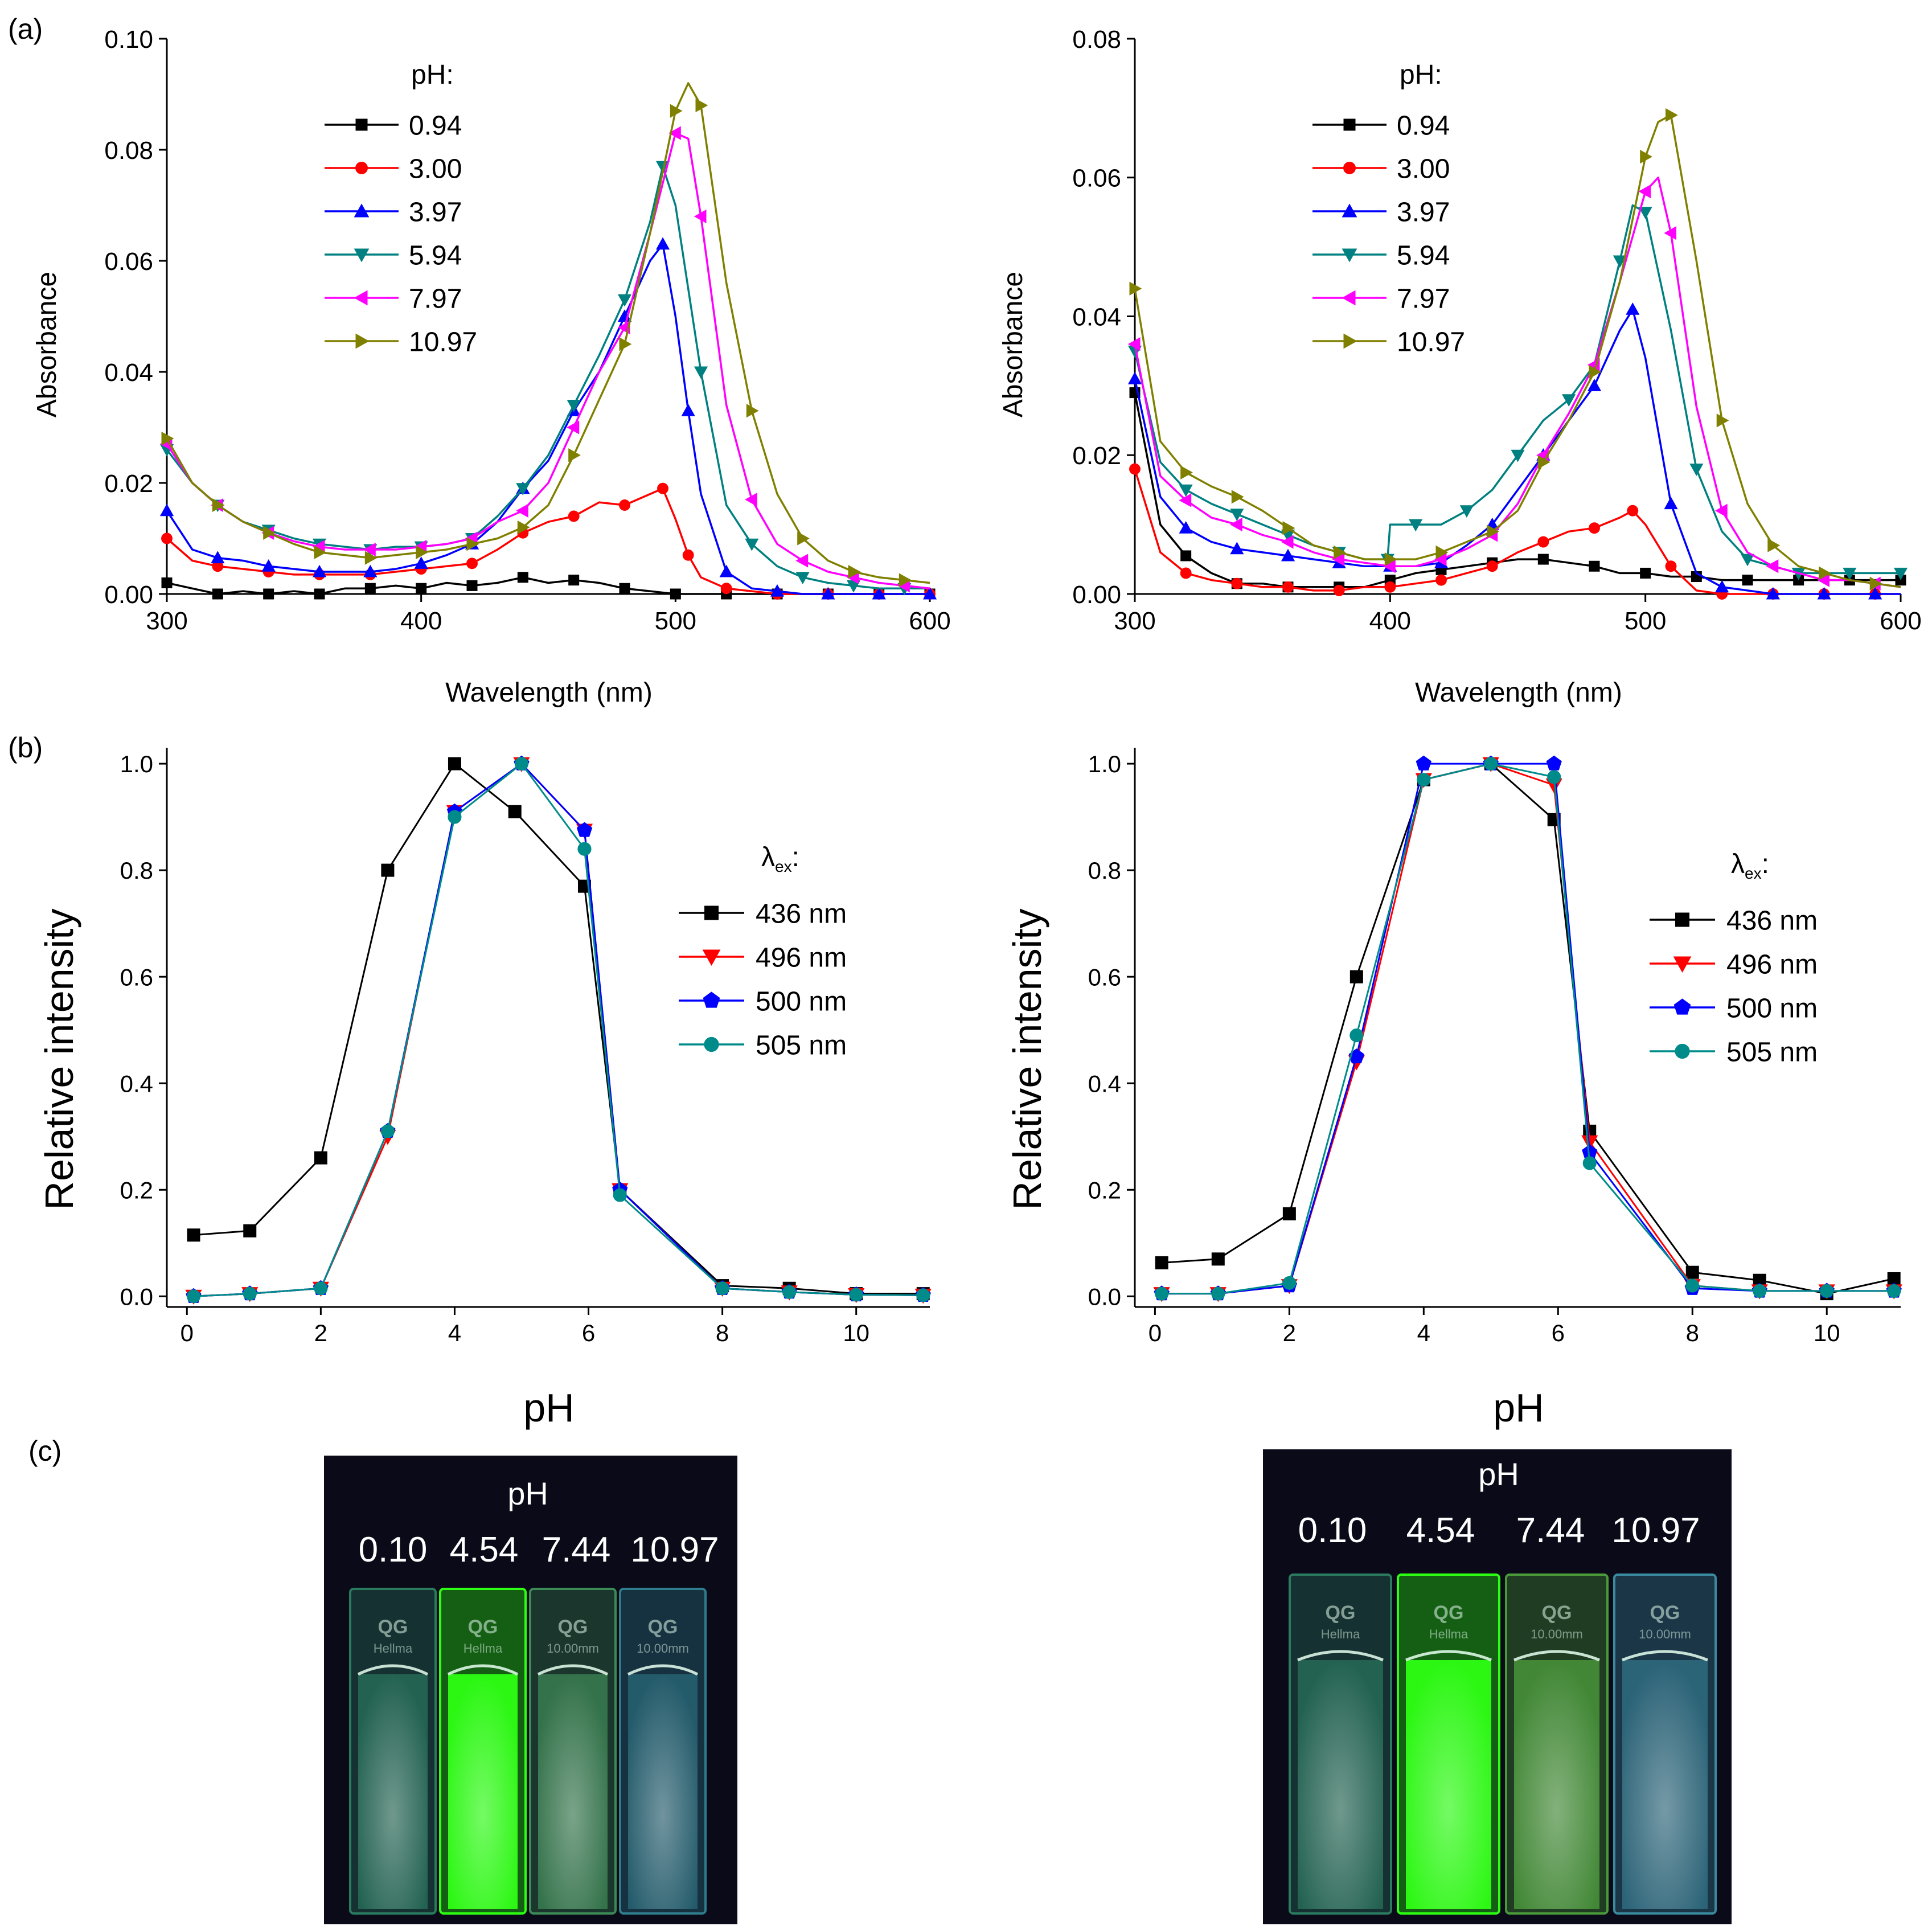 This screenshot has height=1926, width=1932. What do you see at coordinates (128, 373) in the screenshot?
I see `y-tick-label: 0.04` at bounding box center [128, 373].